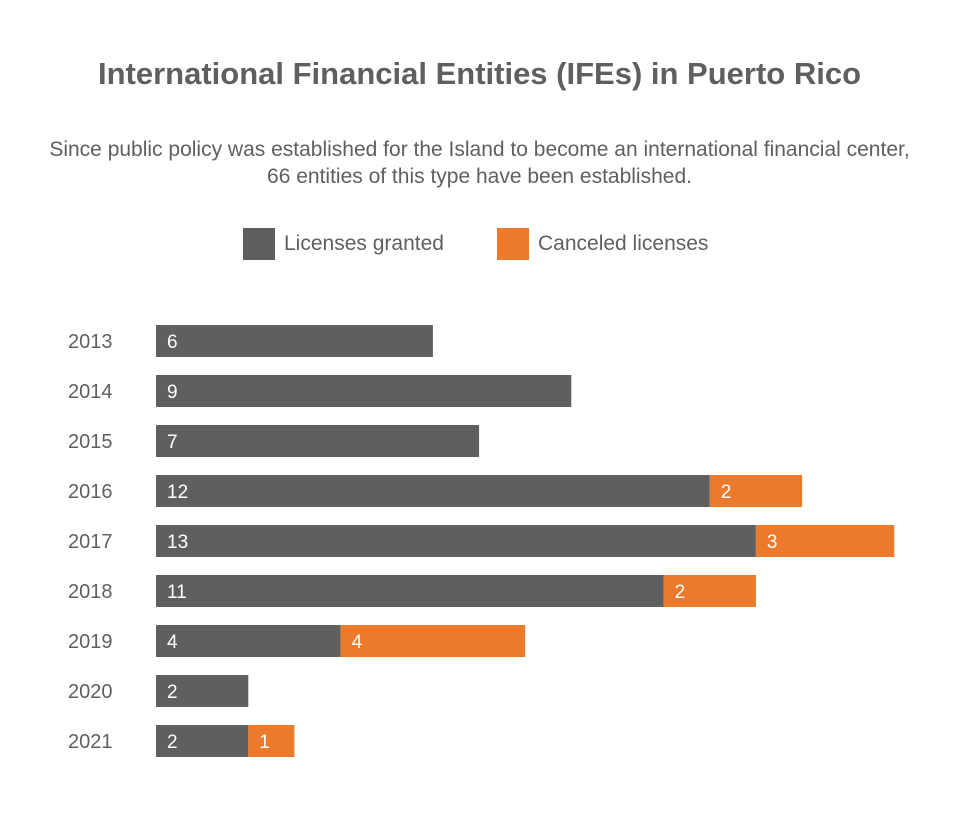 This screenshot has width=959, height=821. I want to click on category-label-2017: 2017, so click(90, 542).